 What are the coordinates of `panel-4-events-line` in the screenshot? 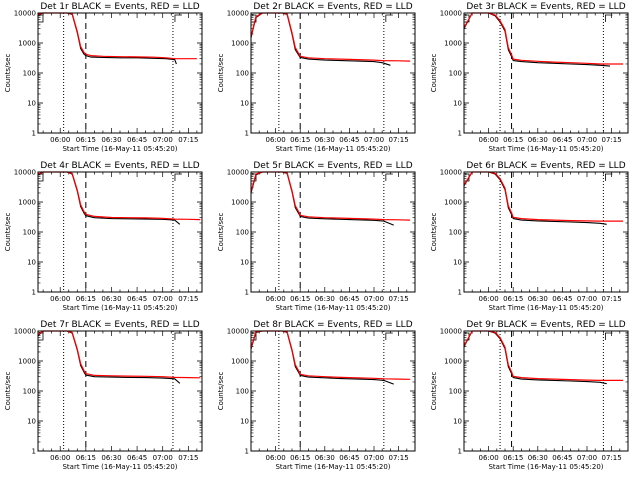 It's located at (109, 198).